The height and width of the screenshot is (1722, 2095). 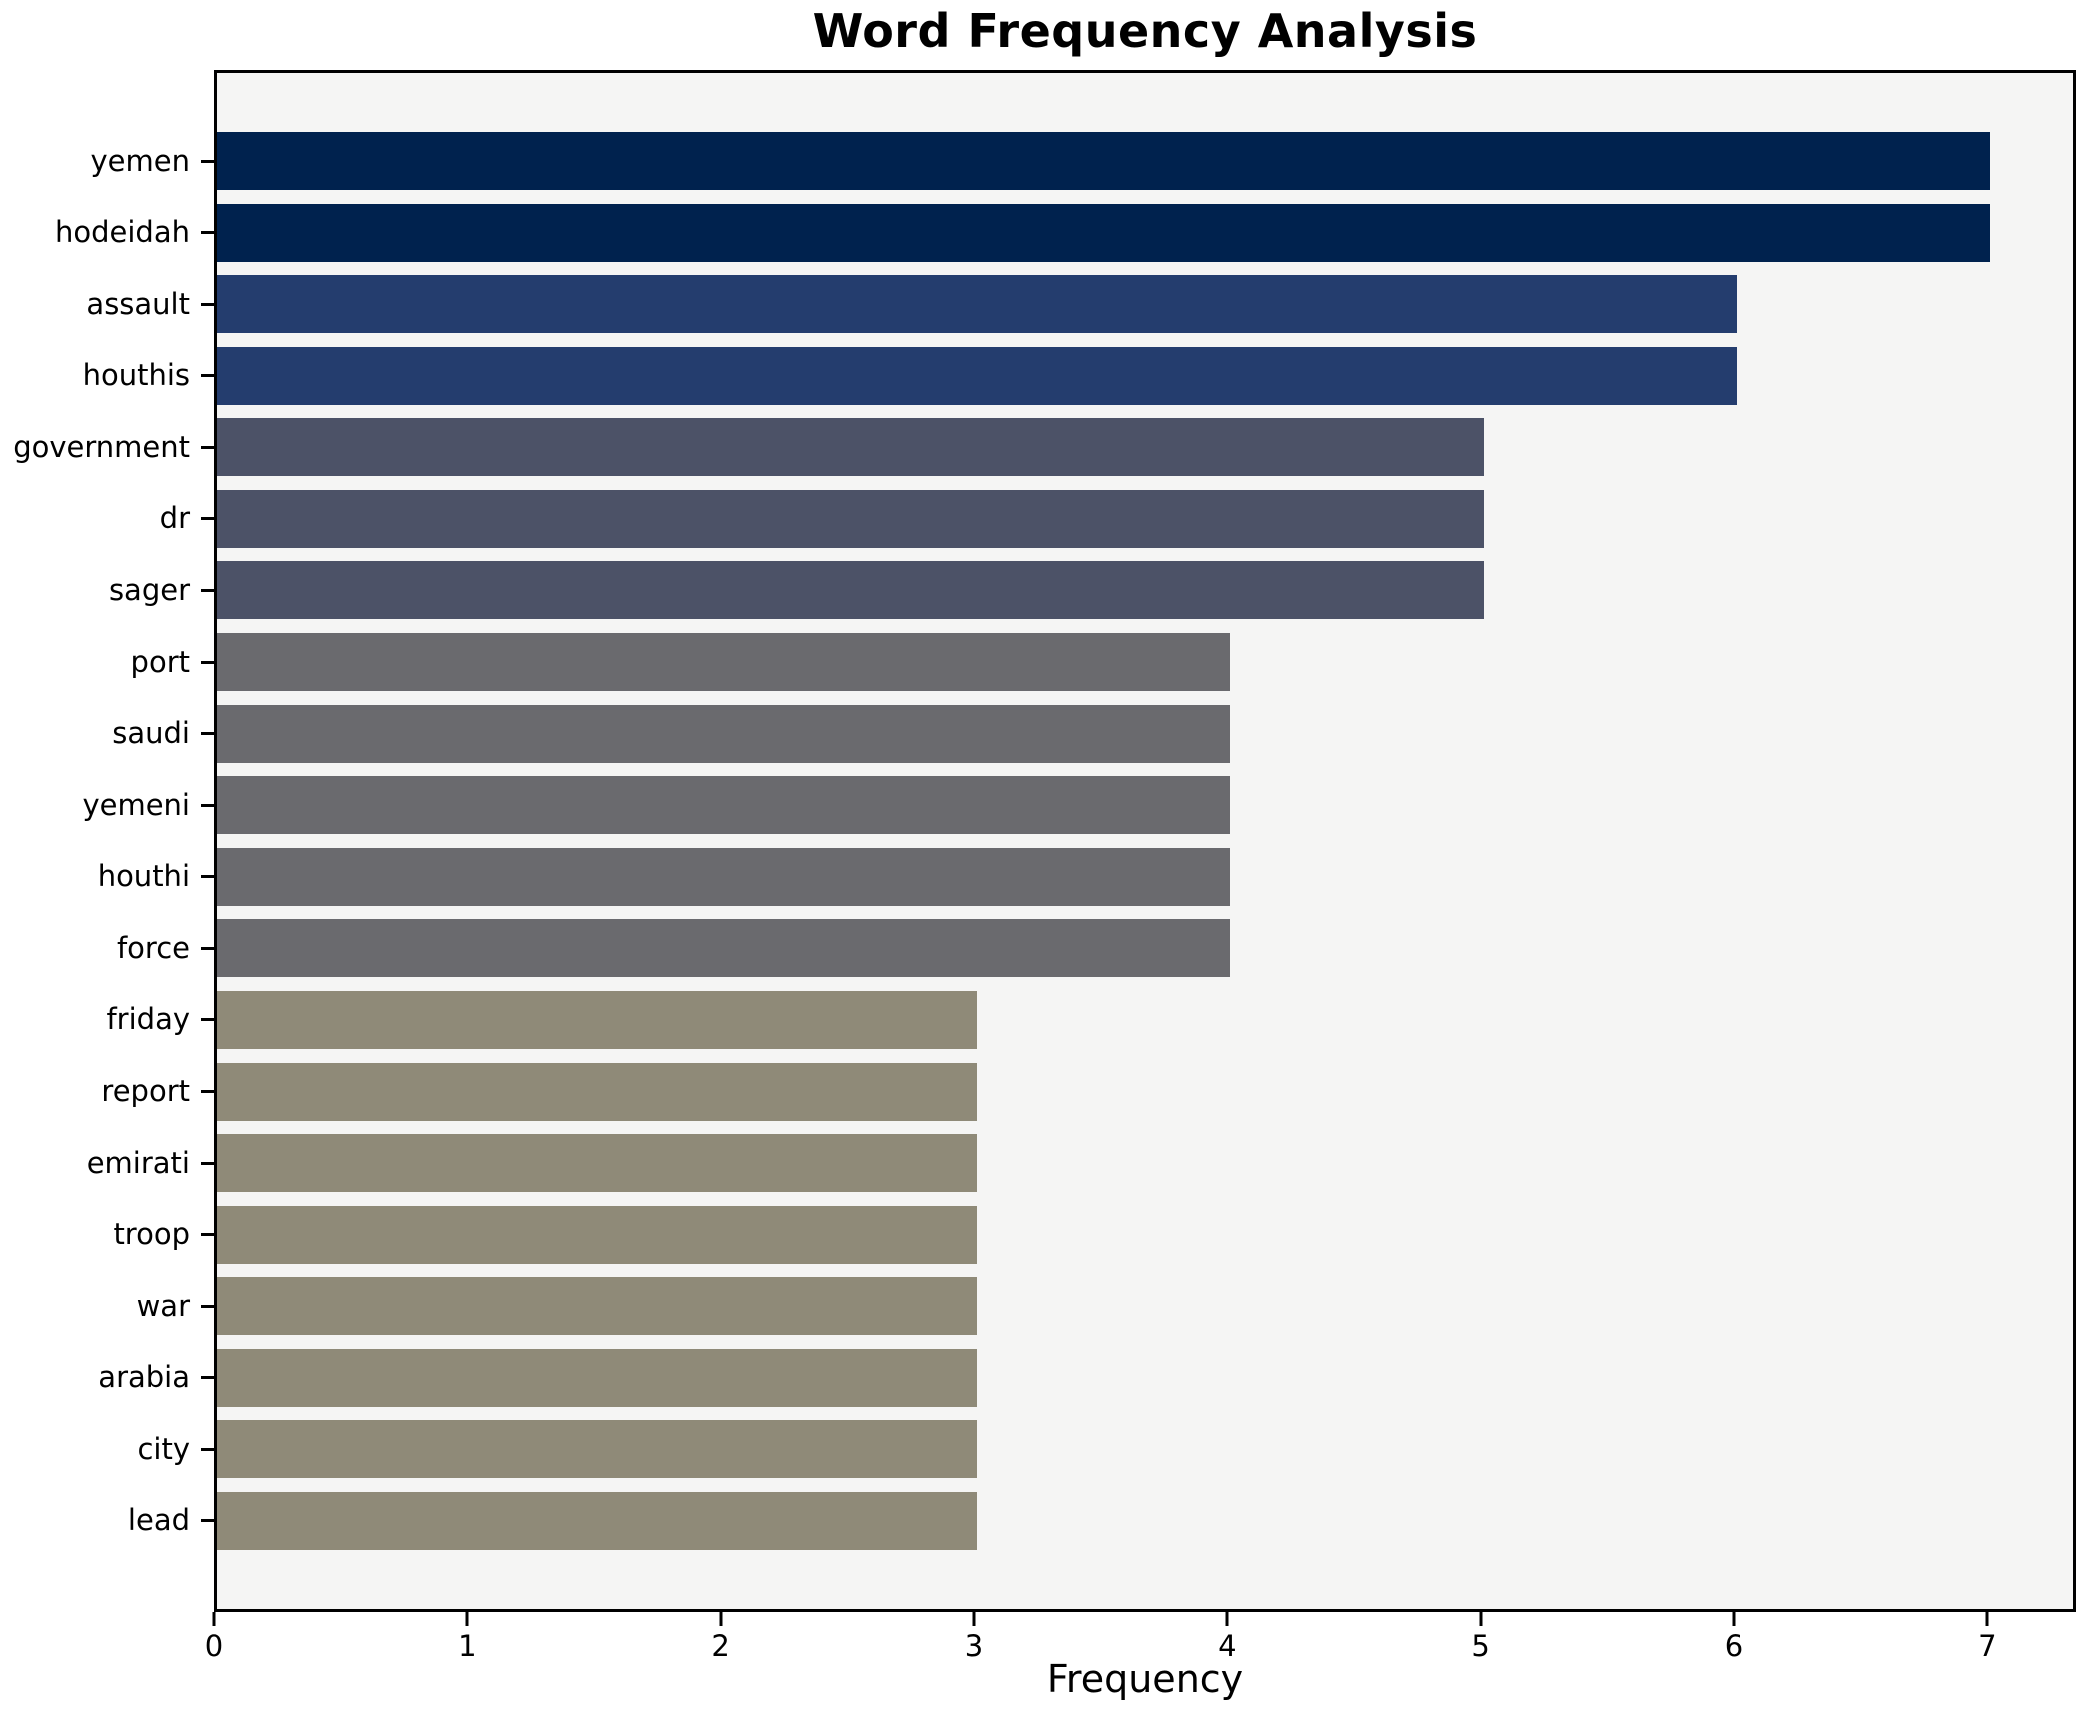 I want to click on bar-row-yemeni: yemeni, so click(x=1038, y=805).